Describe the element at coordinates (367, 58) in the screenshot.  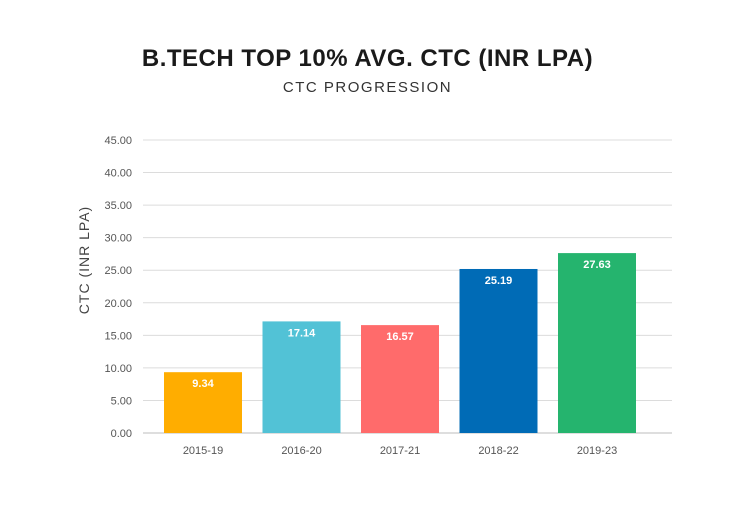
I see `chart-title: B.TECH TOP 10% AVG. CTC (INR LPA)` at that location.